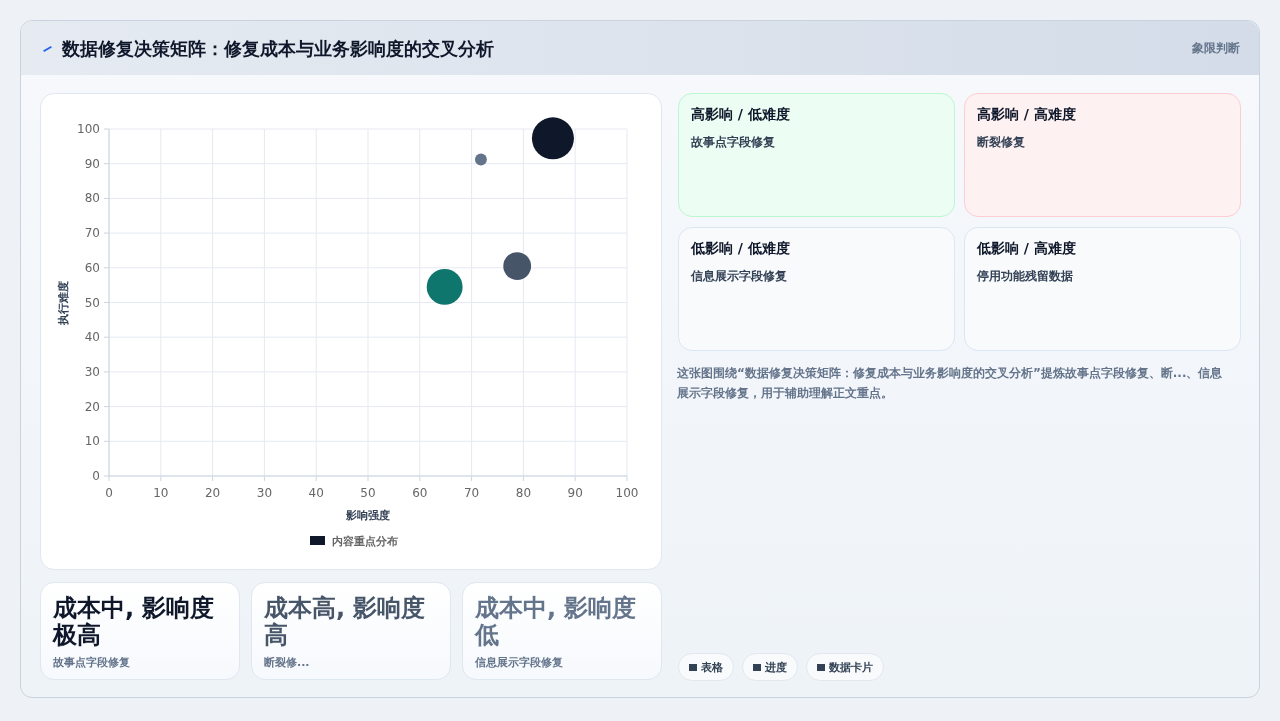 This screenshot has height=721, width=1280. What do you see at coordinates (109, 493) in the screenshot?
I see `x-tick-label: 0` at bounding box center [109, 493].